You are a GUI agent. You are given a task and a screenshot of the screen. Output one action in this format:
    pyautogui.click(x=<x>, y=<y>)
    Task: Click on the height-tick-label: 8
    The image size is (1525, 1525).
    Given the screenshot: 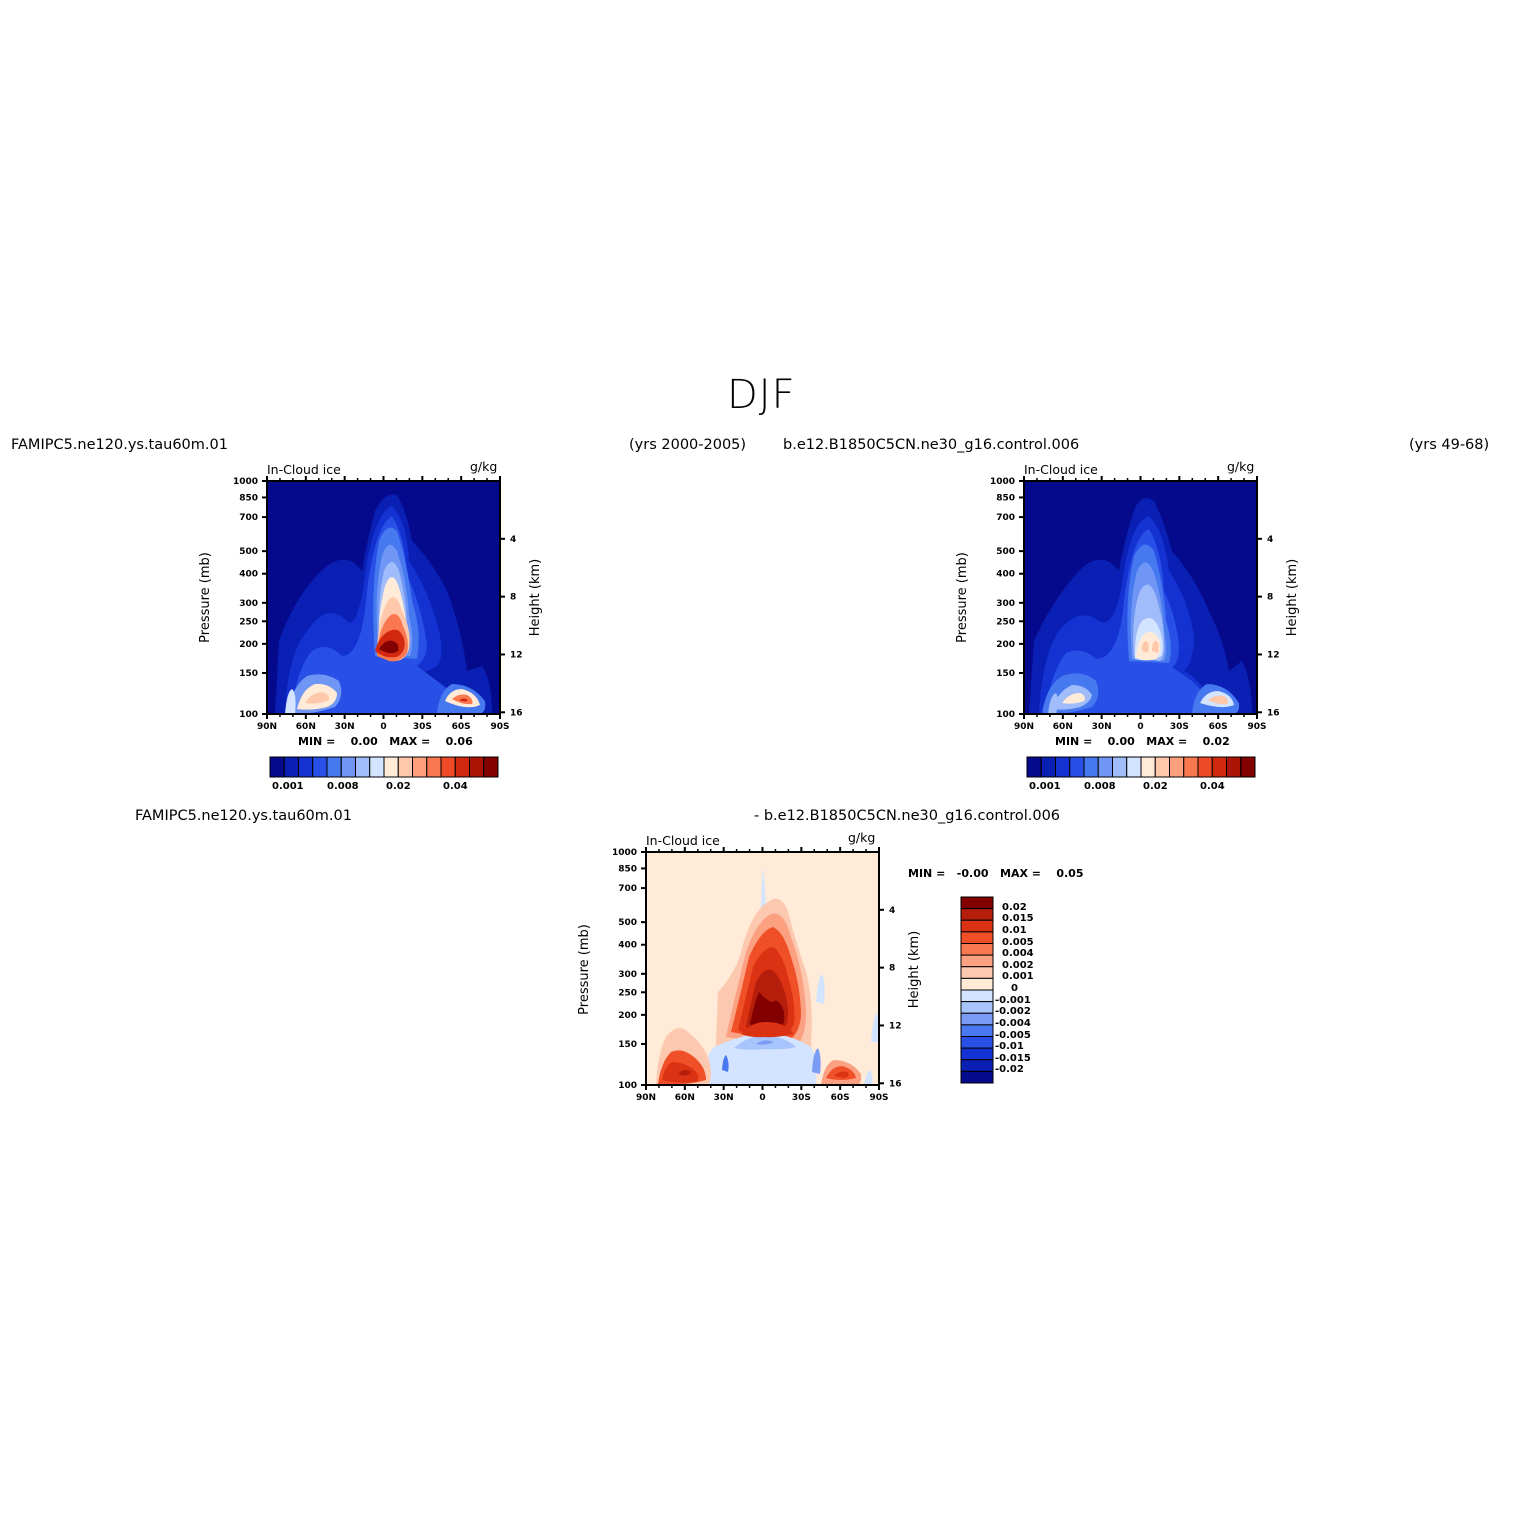 What is the action you would take?
    pyautogui.click(x=1270, y=598)
    